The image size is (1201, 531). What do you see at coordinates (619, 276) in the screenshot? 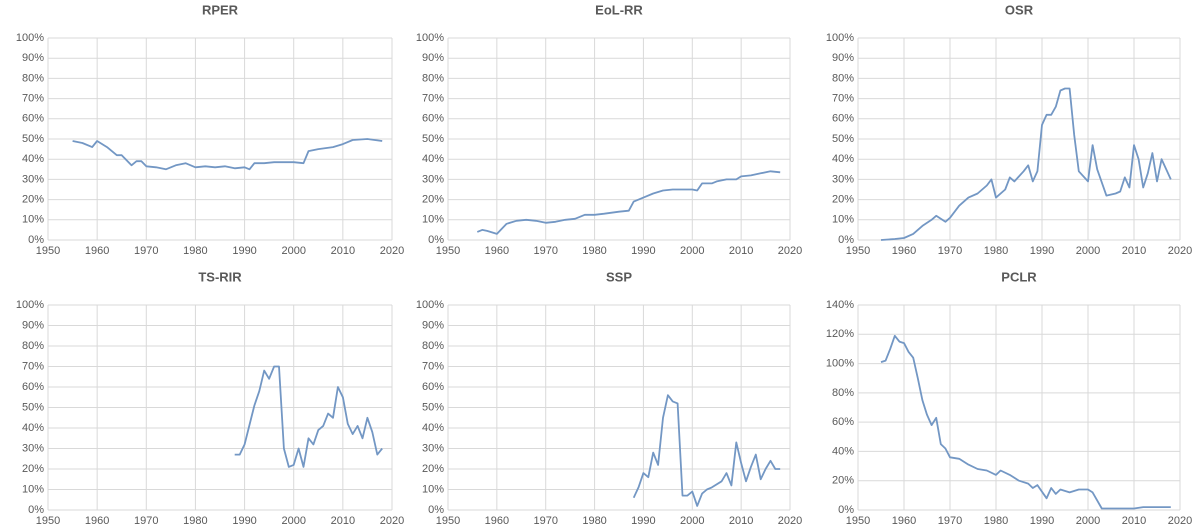
I see `chart-title: SSP` at bounding box center [619, 276].